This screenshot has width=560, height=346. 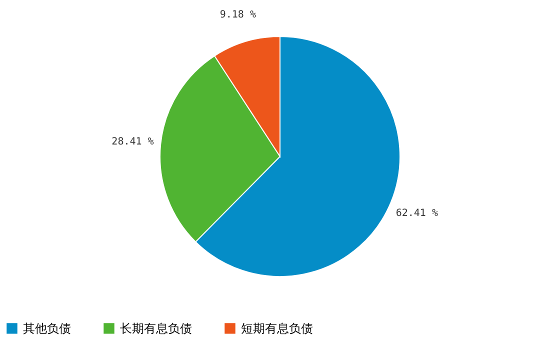 I want to click on data-label: 28.41 %, so click(x=133, y=142).